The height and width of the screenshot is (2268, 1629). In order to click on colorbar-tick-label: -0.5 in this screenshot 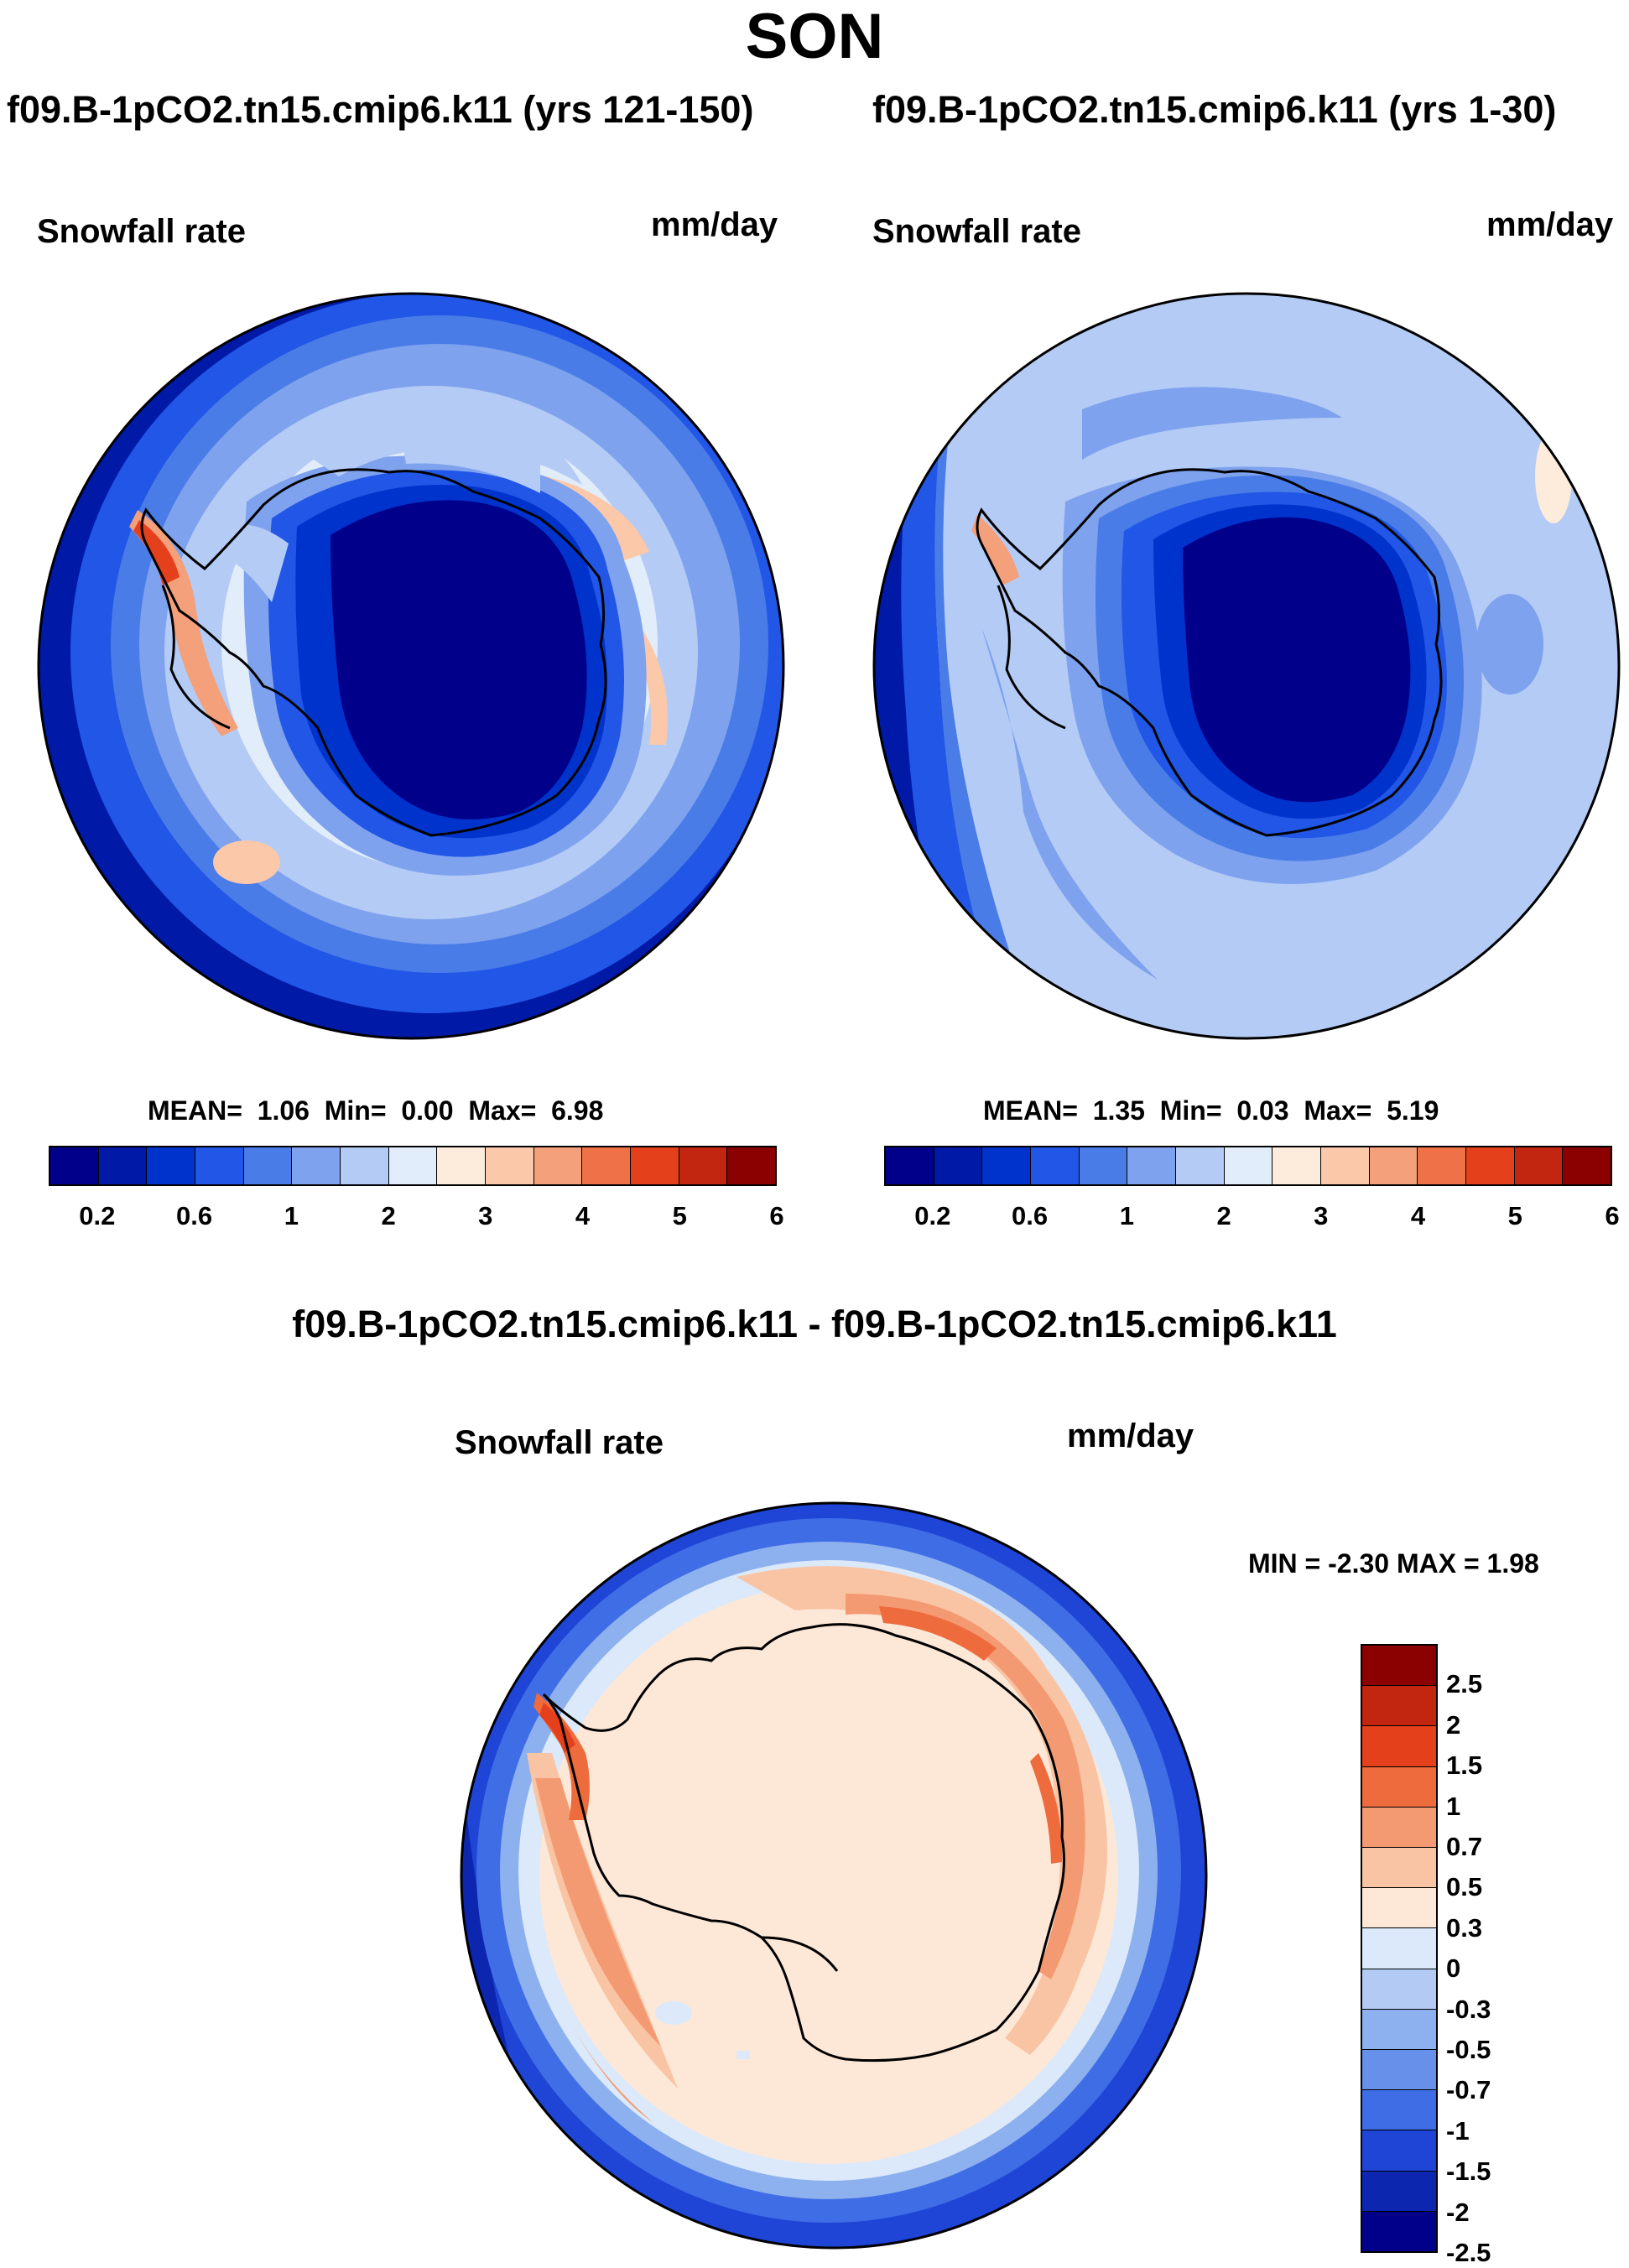, I will do `click(1468, 2049)`.